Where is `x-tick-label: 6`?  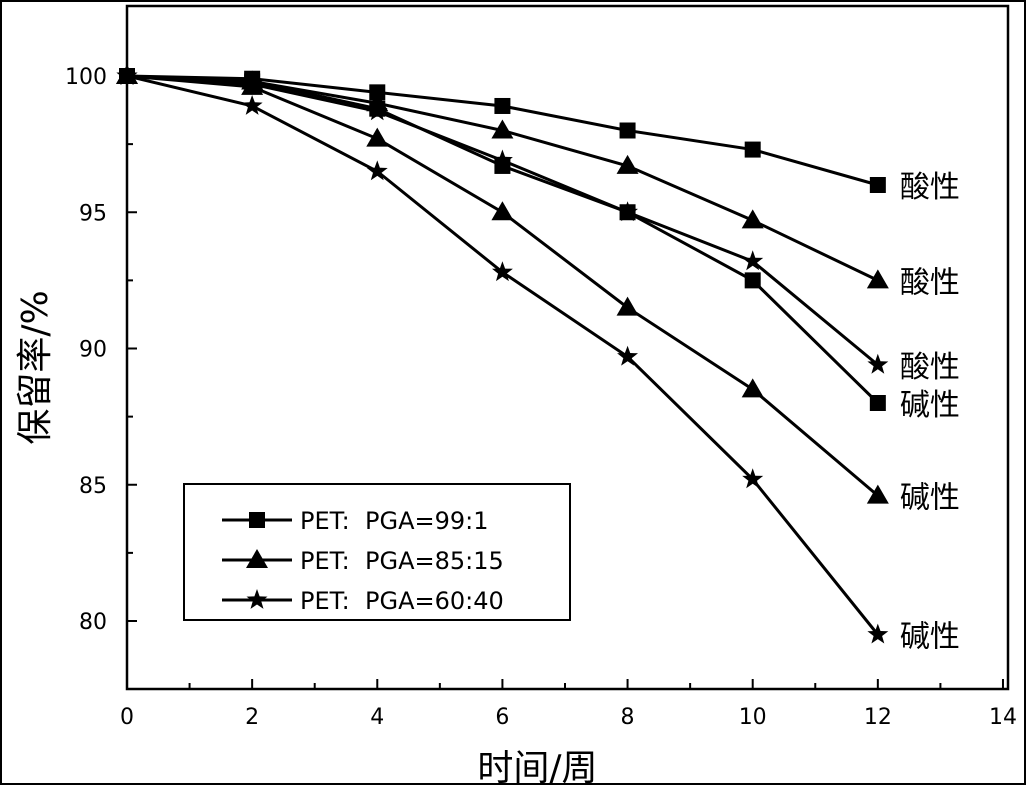 x-tick-label: 6 is located at coordinates (502, 717).